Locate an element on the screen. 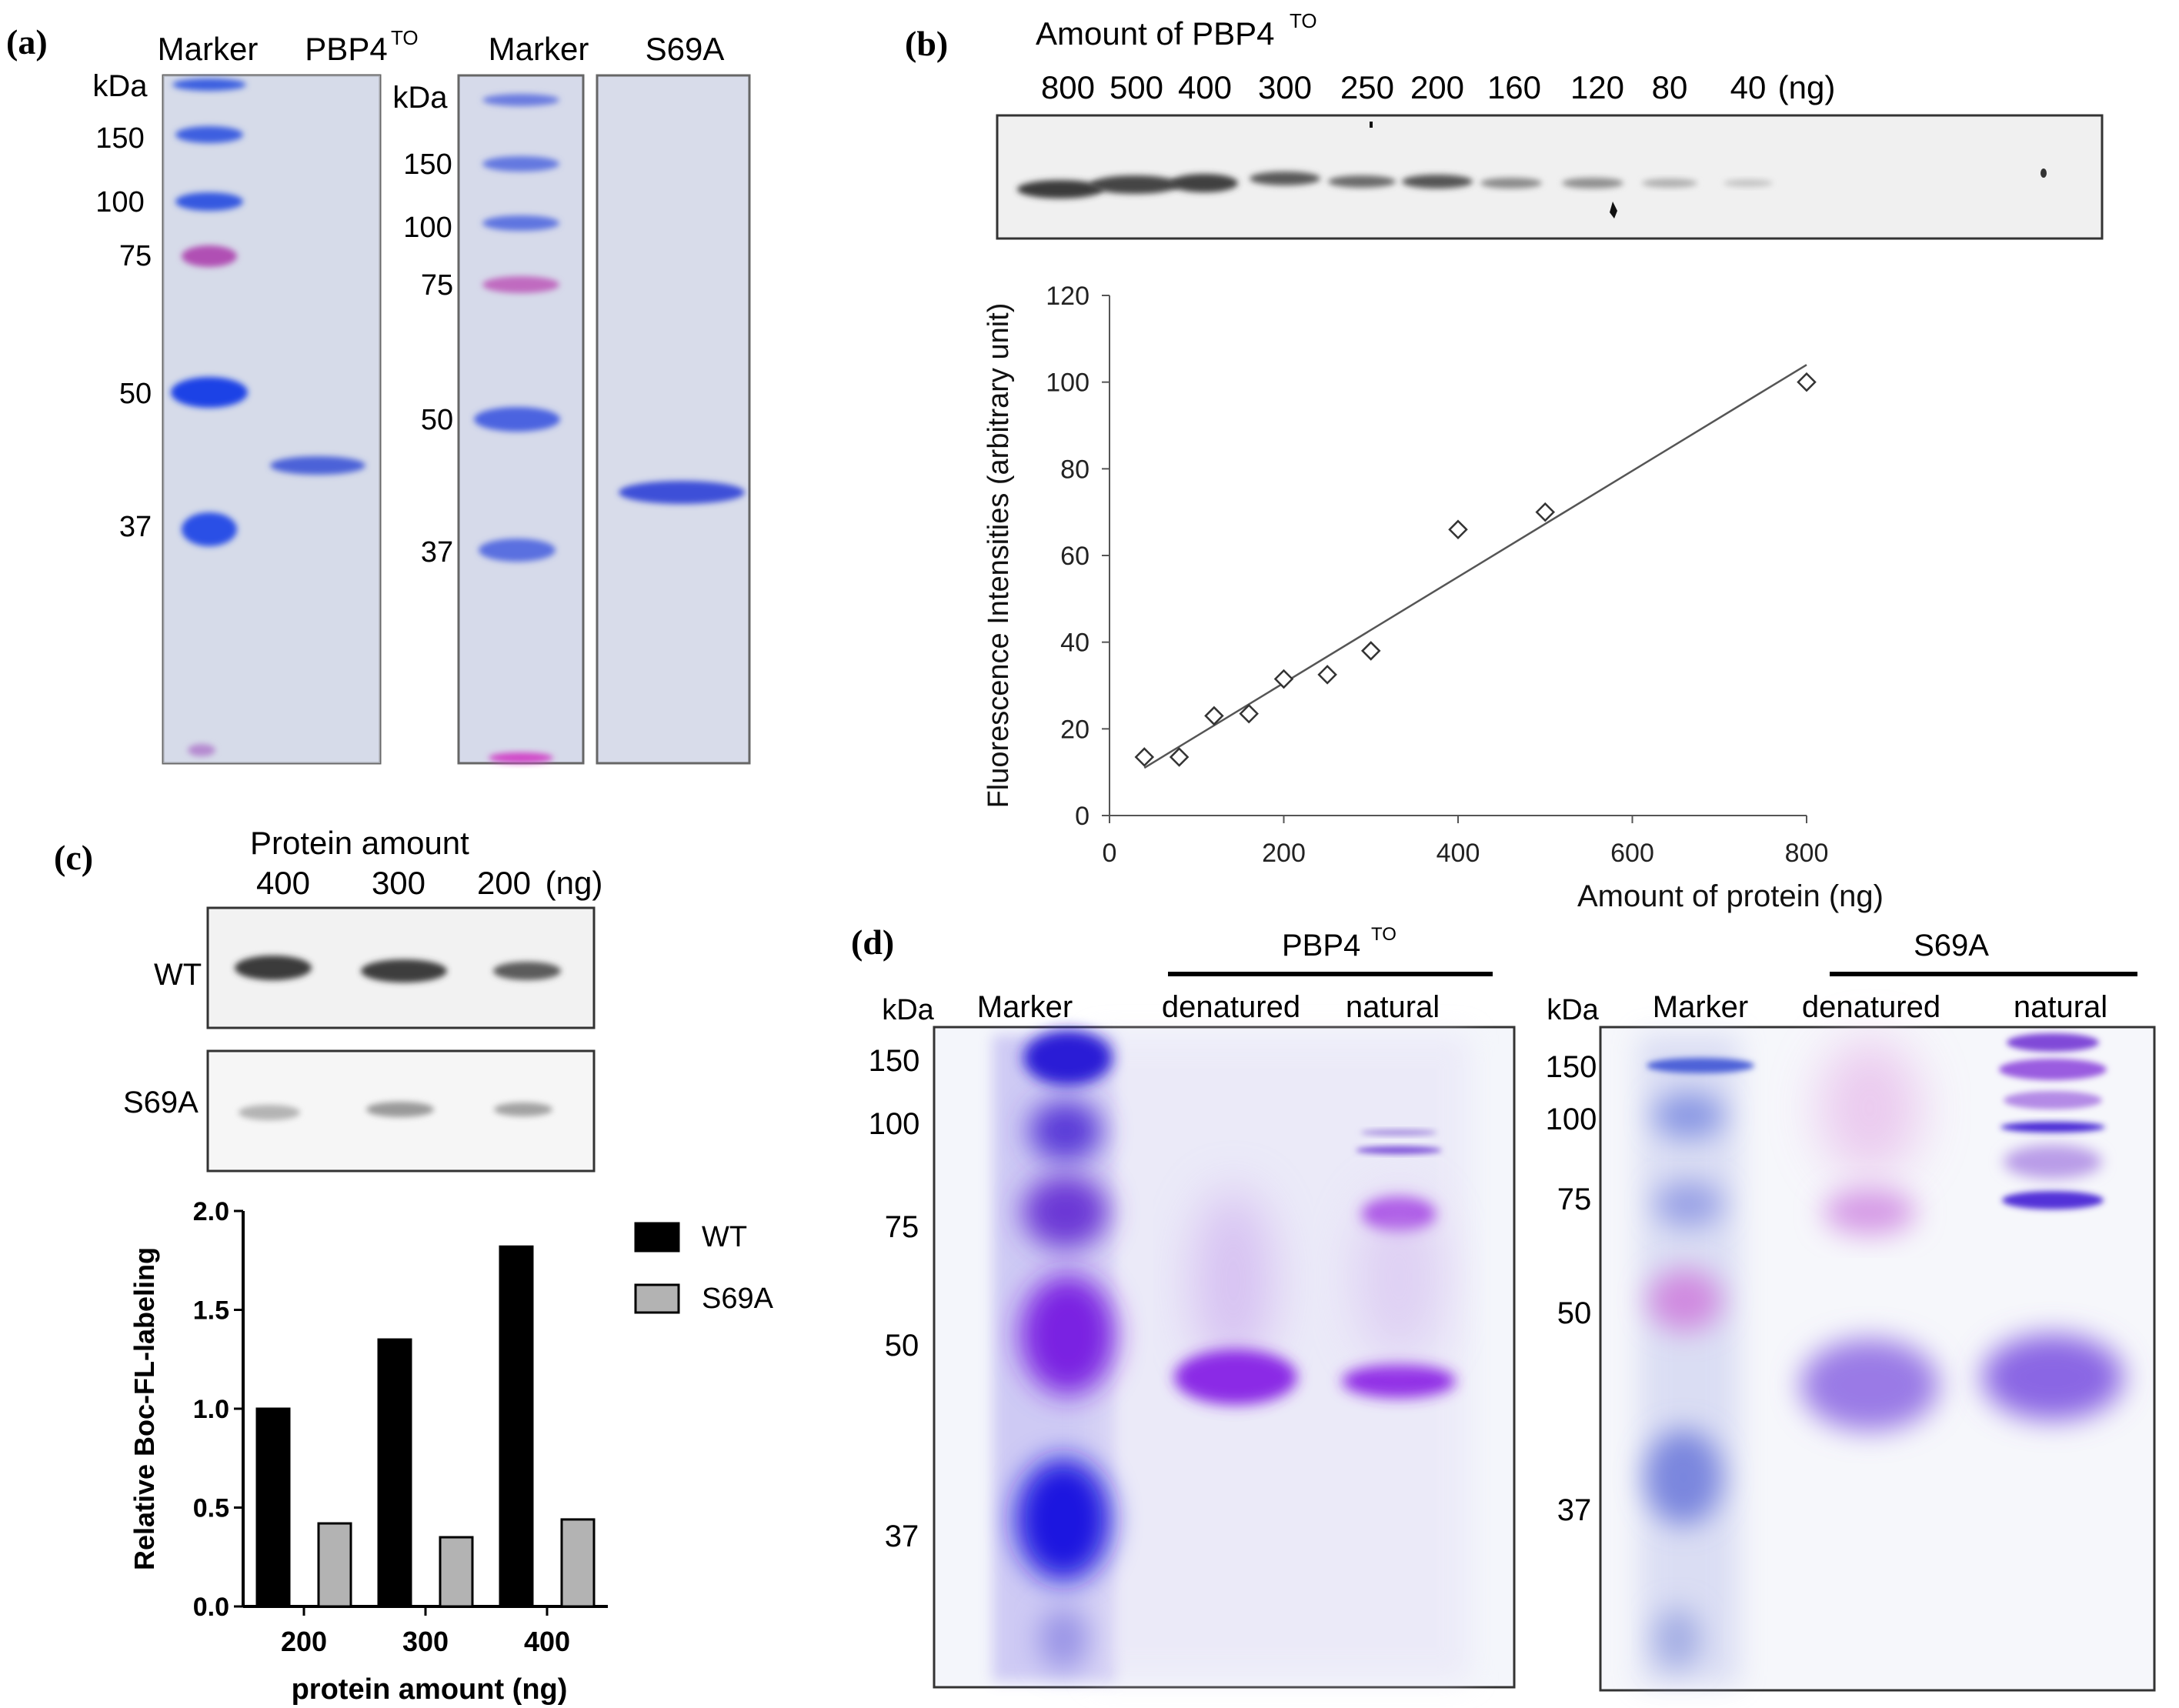 This screenshot has width=2179, height=1708. y-axis-label-c: Relative Boc-FL-labeling is located at coordinates (144, 1409).